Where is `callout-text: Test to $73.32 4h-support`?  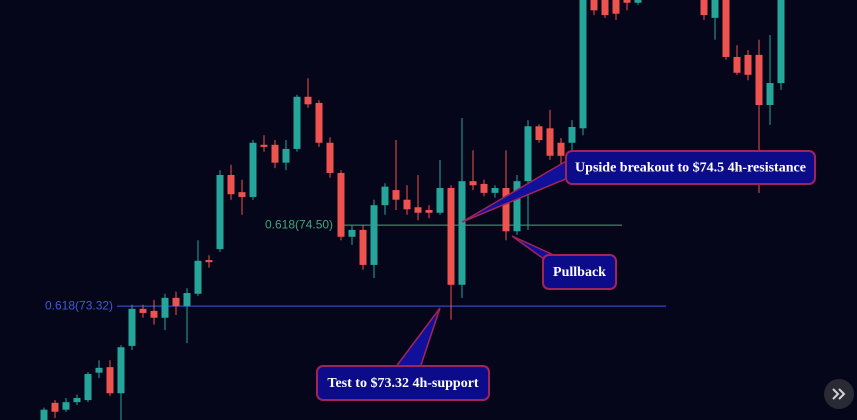
callout-text: Test to $73.32 4h-support is located at coordinates (403, 383).